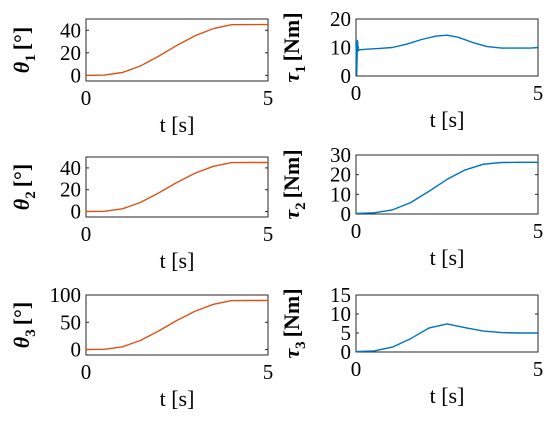 Image resolution: width=550 pixels, height=423 pixels. What do you see at coordinates (340, 295) in the screenshot?
I see `y-tick-label: 15` at bounding box center [340, 295].